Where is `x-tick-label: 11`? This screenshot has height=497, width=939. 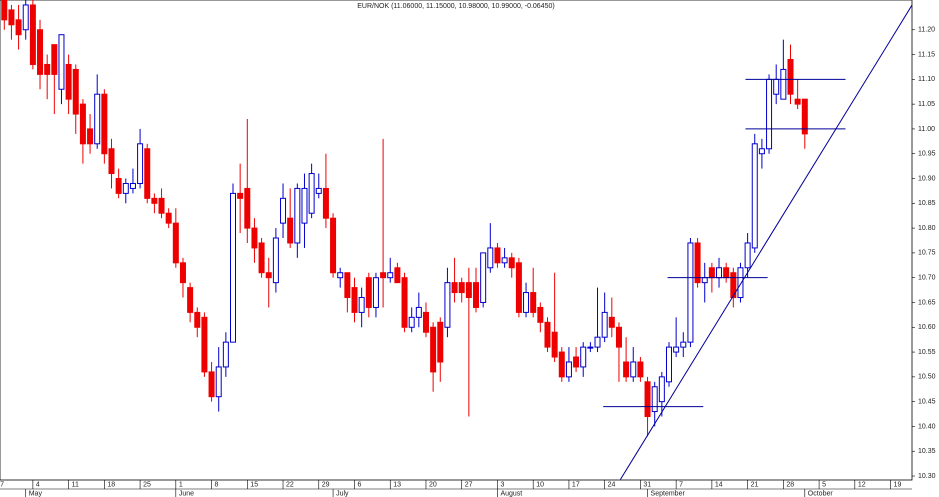 x-tick-label: 11 is located at coordinates (75, 484).